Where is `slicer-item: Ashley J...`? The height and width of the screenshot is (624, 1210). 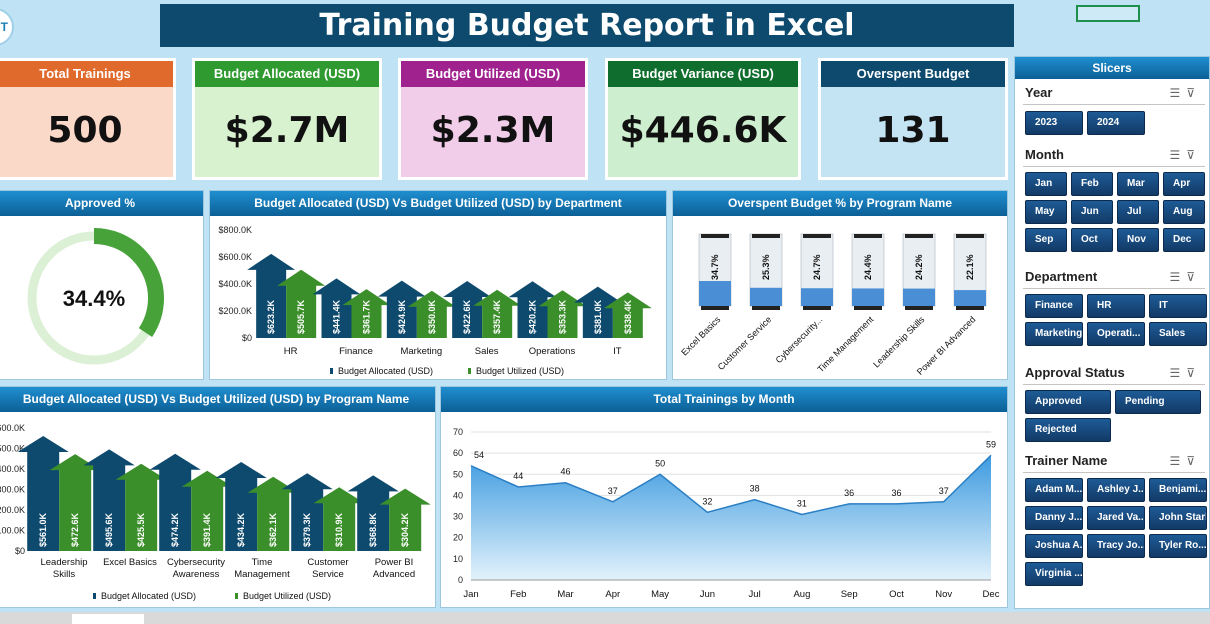
slicer-item: Ashley J... is located at coordinates (1116, 490).